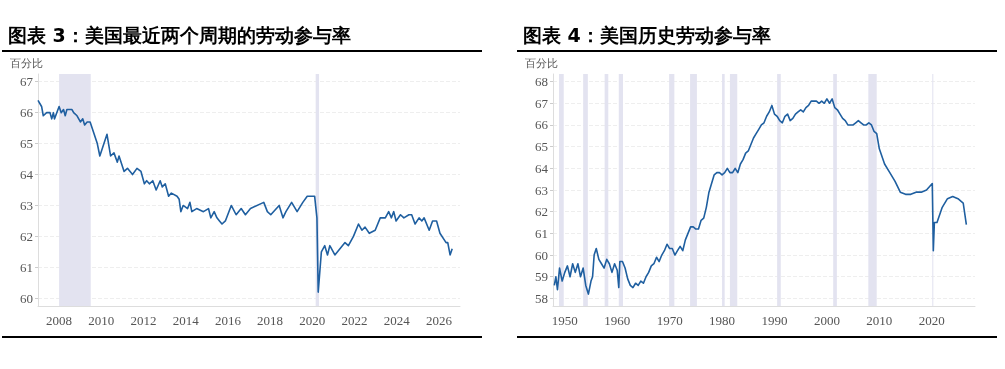  What do you see at coordinates (564, 320) in the screenshot?
I see `x-tick-label: 1950` at bounding box center [564, 320].